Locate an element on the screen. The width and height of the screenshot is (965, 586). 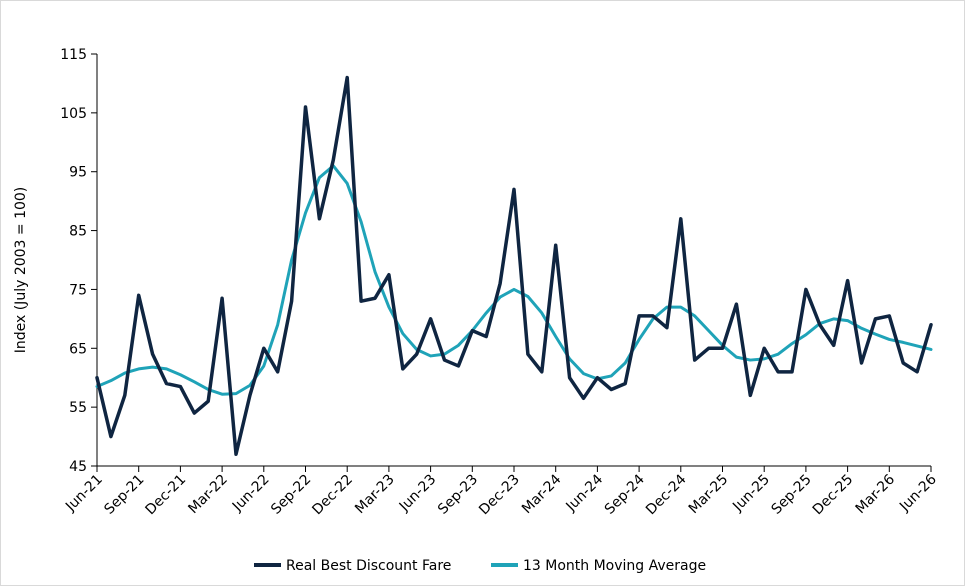
y-tick-label: 115 is located at coordinates (73, 55).